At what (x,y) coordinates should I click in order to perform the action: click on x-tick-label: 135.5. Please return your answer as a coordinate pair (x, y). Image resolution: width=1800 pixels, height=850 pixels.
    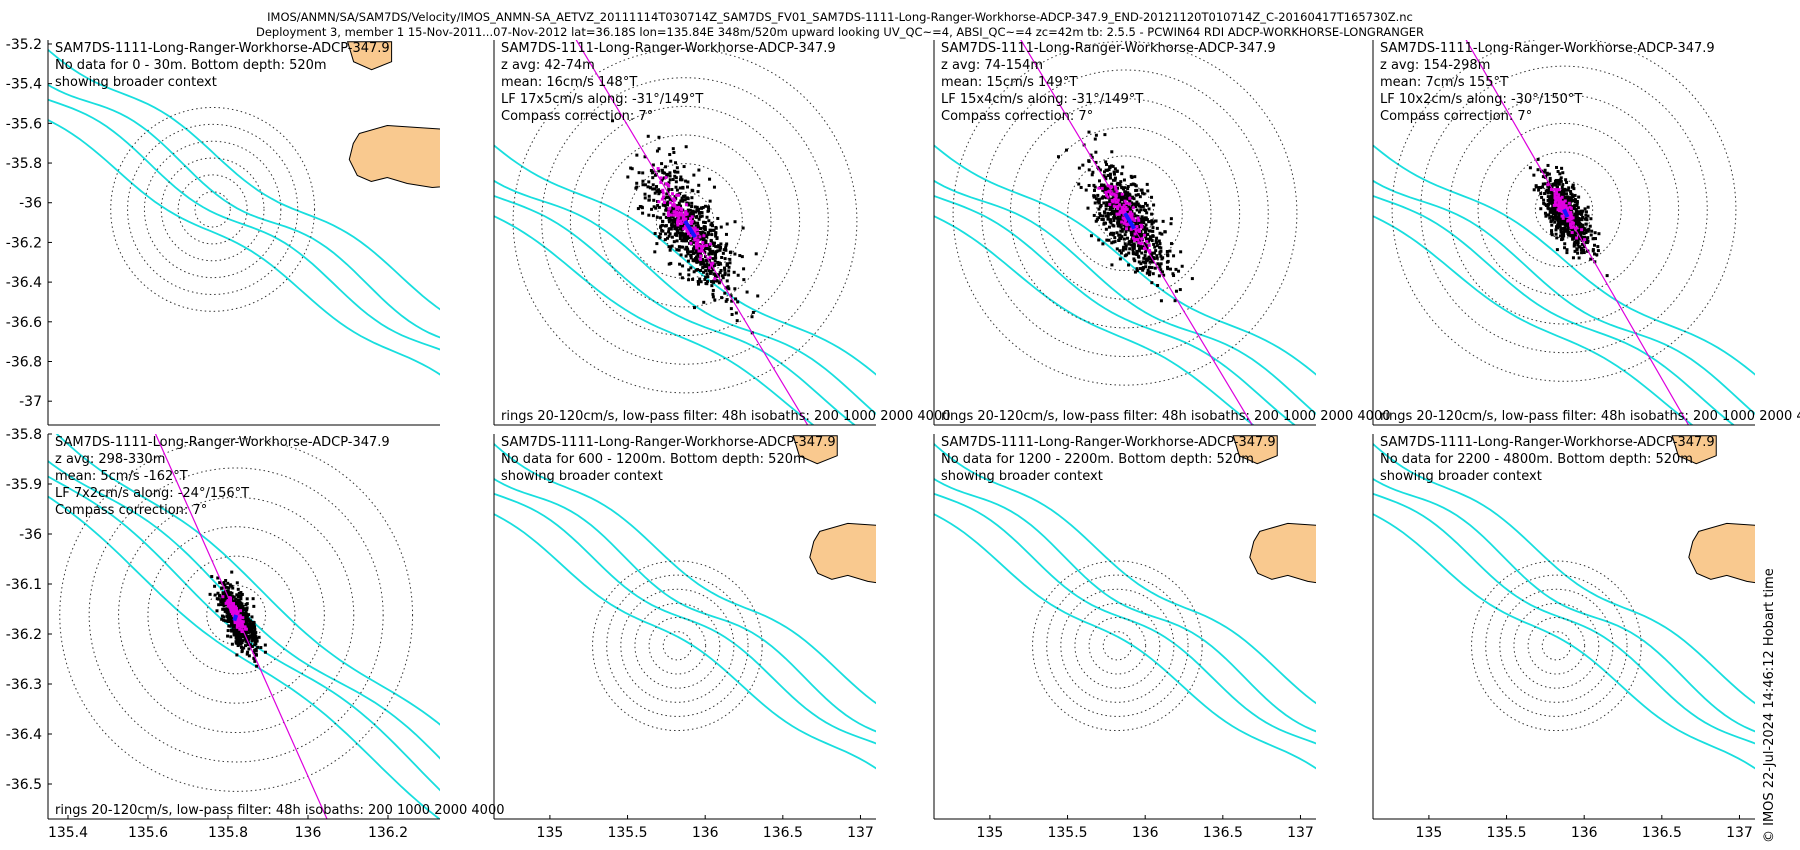
    Looking at the image, I should click on (1506, 833).